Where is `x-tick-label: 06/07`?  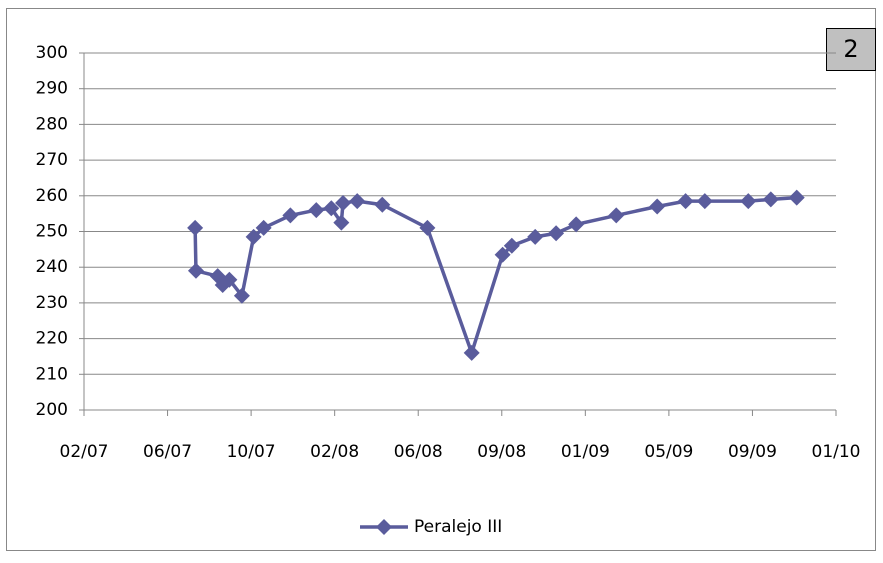 x-tick-label: 06/07 is located at coordinates (167, 452).